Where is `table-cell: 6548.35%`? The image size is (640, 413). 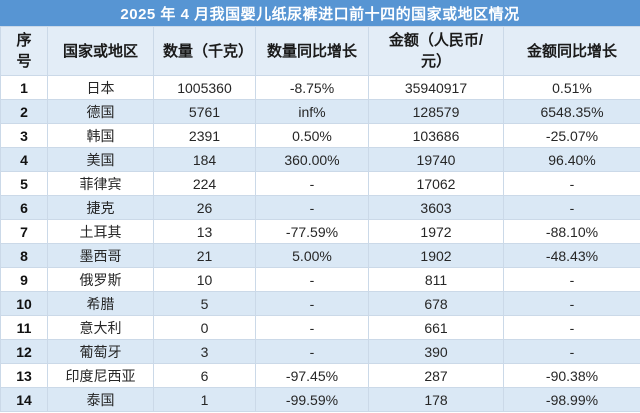
table-cell: 6548.35% is located at coordinates (571, 111).